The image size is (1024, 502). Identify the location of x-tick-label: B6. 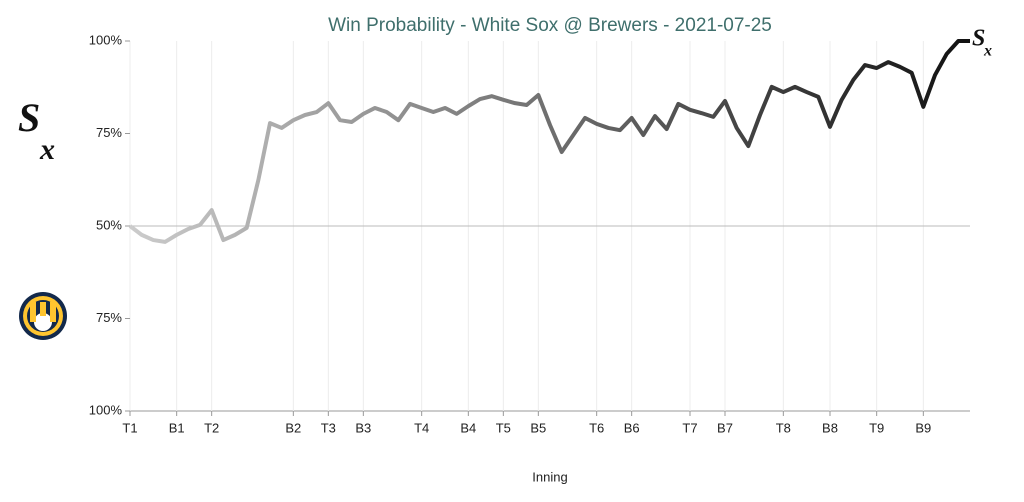
(632, 427).